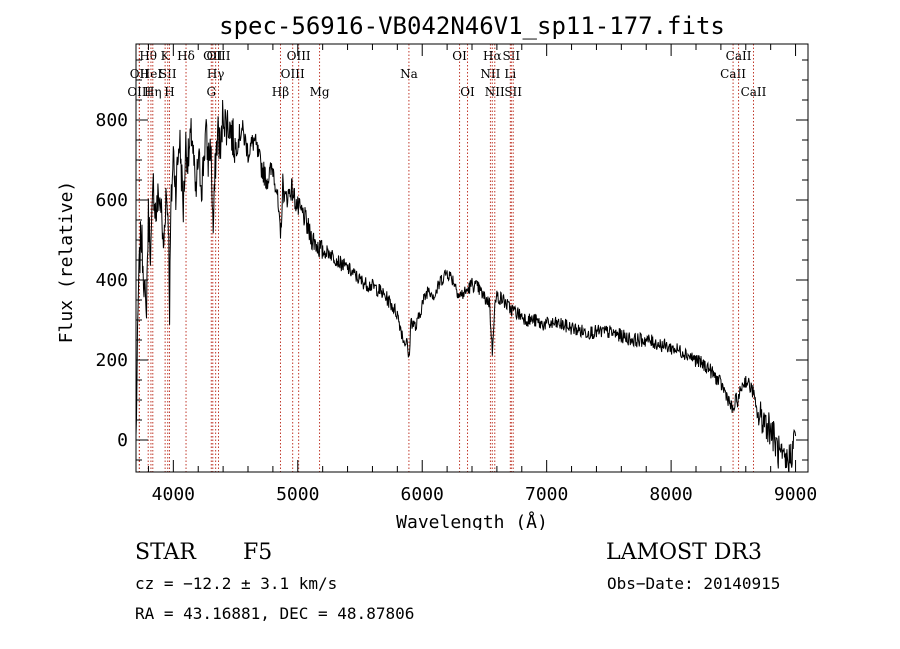  What do you see at coordinates (148, 56) in the screenshot?
I see `line-label-2: Hθ` at bounding box center [148, 56].